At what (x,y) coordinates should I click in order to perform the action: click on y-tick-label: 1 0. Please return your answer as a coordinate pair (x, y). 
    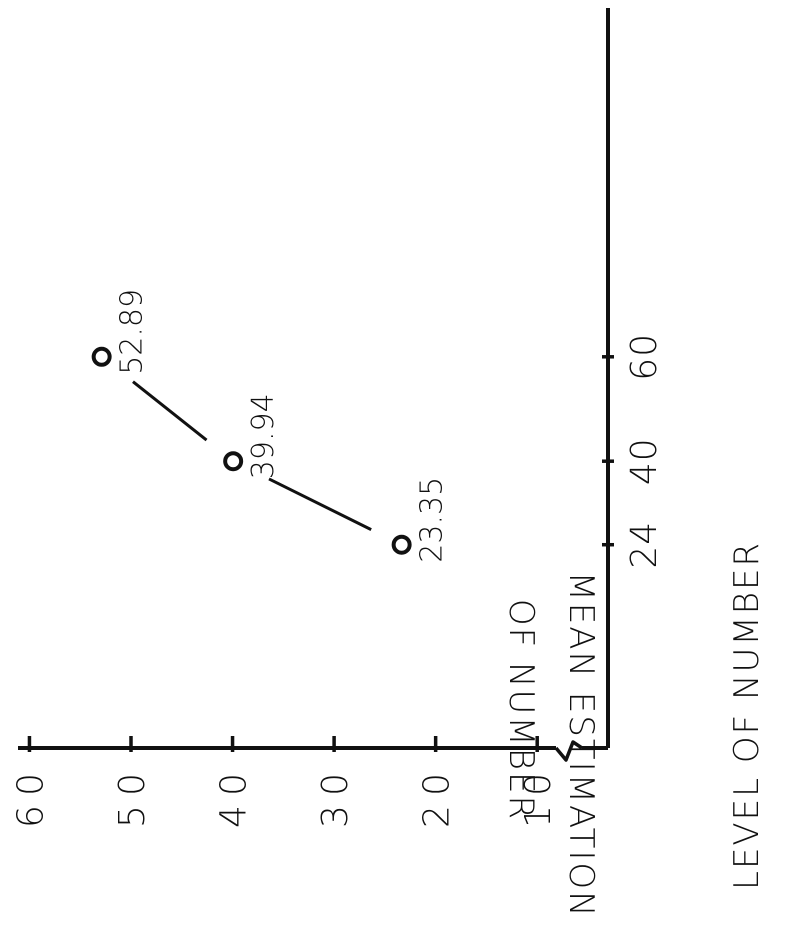
    Looking at the image, I should click on (538, 800).